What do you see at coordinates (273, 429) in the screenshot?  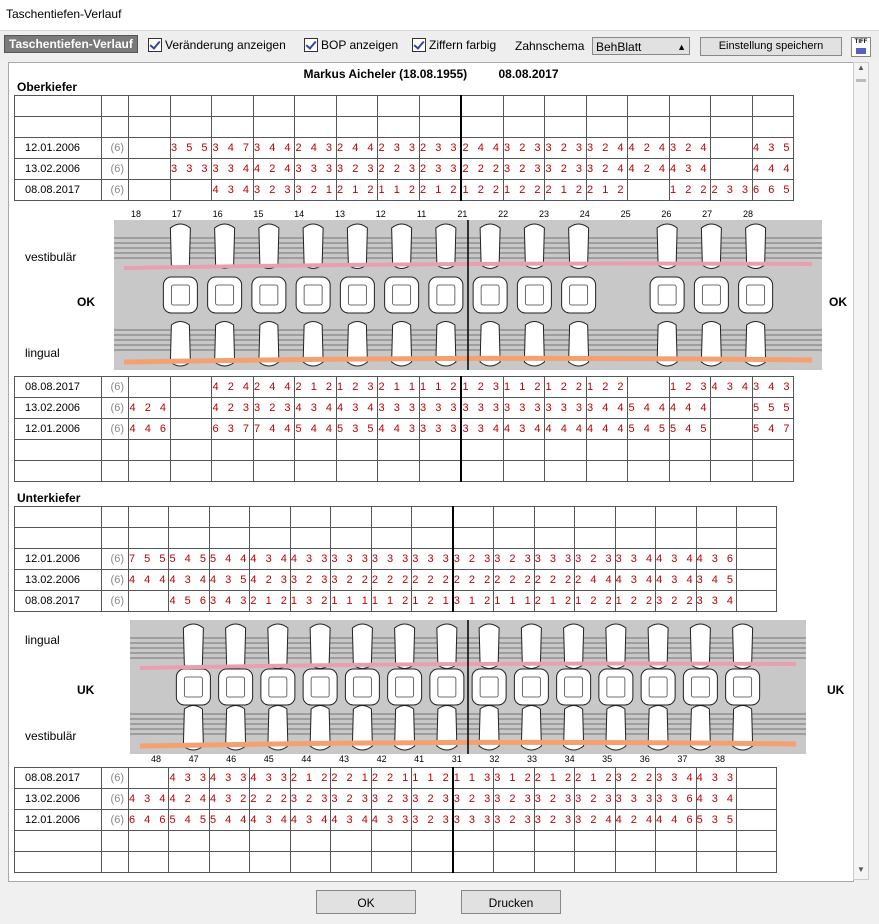 I see `pocket-depth-cell: 7 4 4` at bounding box center [273, 429].